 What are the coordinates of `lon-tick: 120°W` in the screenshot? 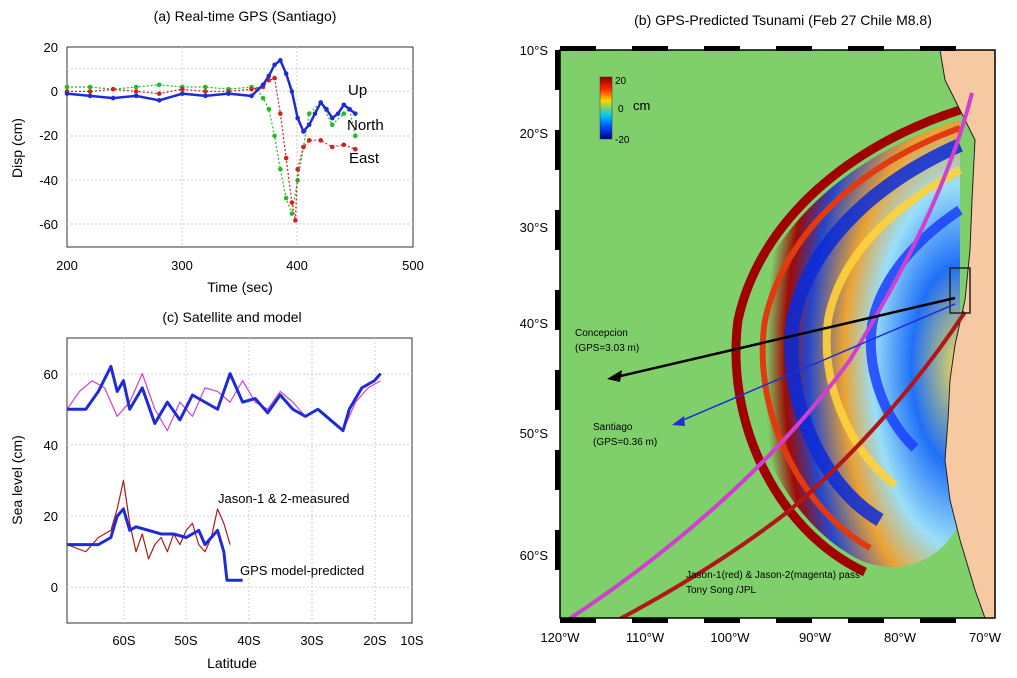 It's located at (560, 637).